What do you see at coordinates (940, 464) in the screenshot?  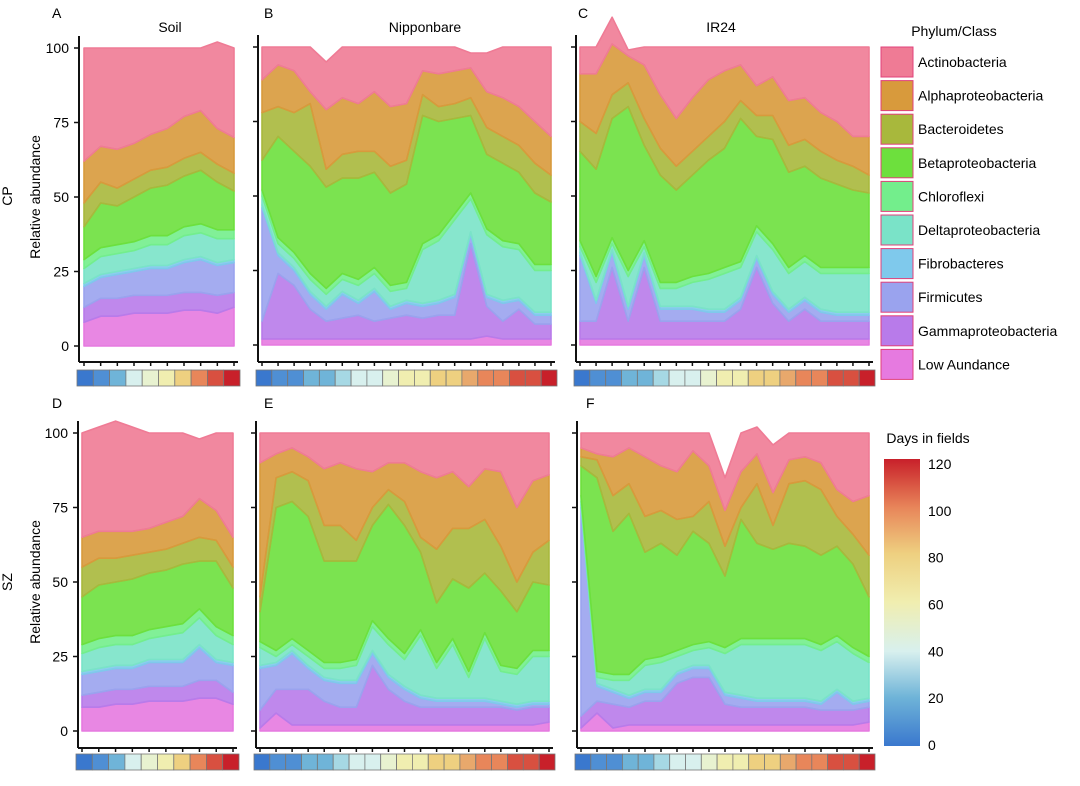 I see `colorbar-tick-label: 120` at bounding box center [940, 464].